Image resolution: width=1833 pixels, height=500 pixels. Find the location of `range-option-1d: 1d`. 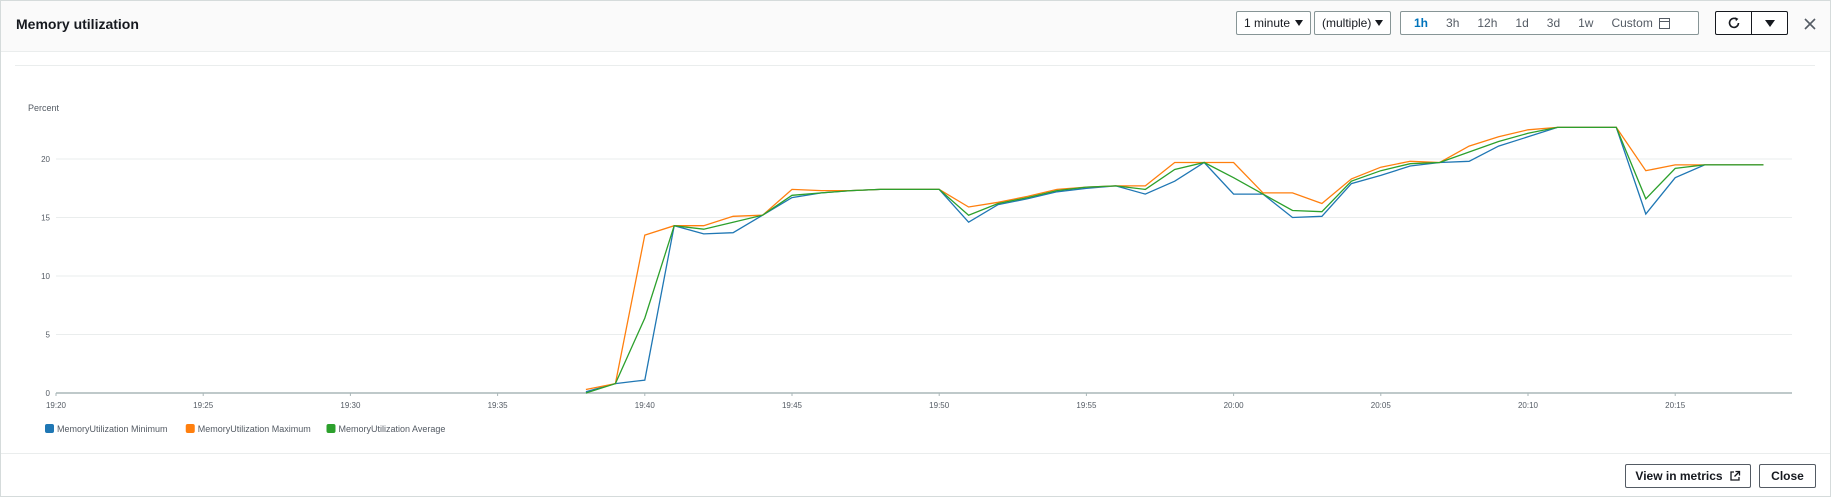

range-option-1d: 1d is located at coordinates (1522, 23).